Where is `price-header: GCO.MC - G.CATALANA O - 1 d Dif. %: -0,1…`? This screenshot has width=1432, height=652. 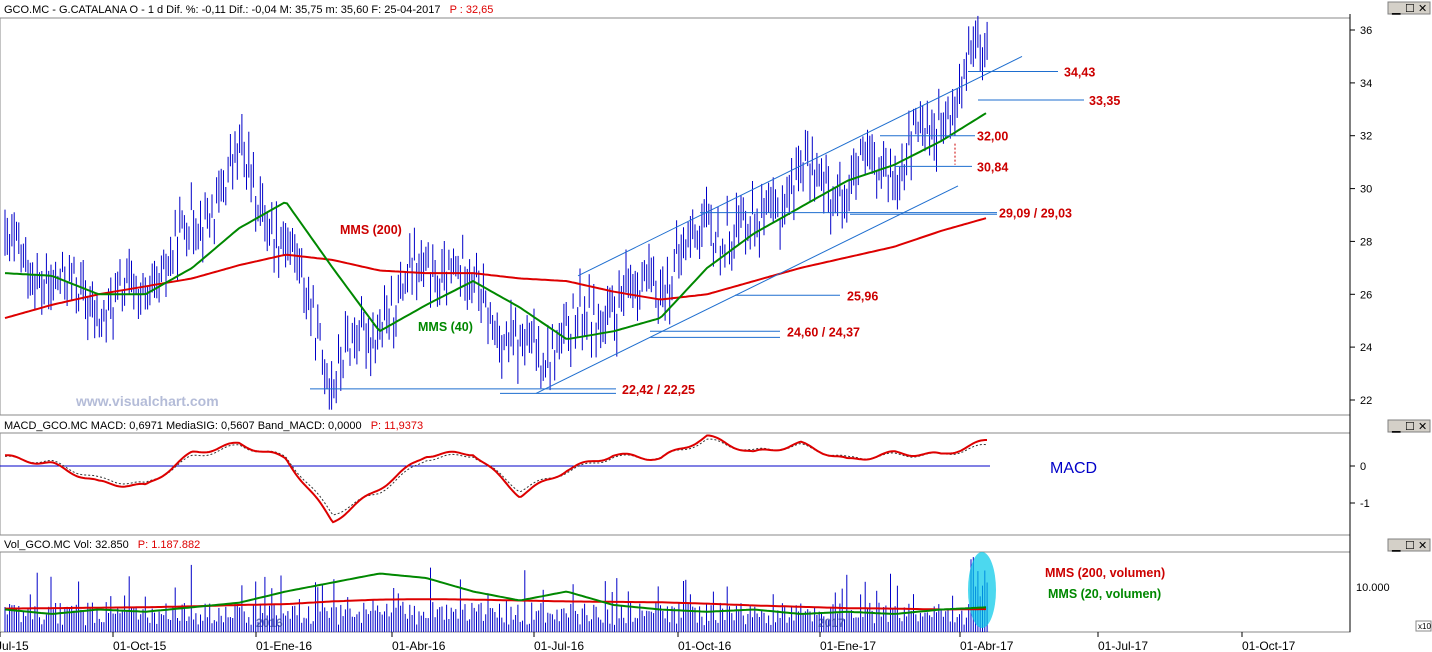 price-header: GCO.MC - G.CATALANA O - 1 d Dif. %: -0,1… is located at coordinates (248, 10).